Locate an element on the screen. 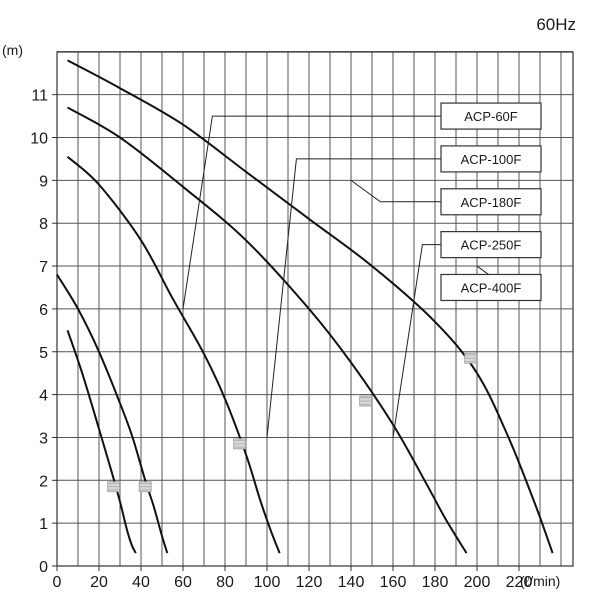  legend-box-acp-250f is located at coordinates (491, 245).